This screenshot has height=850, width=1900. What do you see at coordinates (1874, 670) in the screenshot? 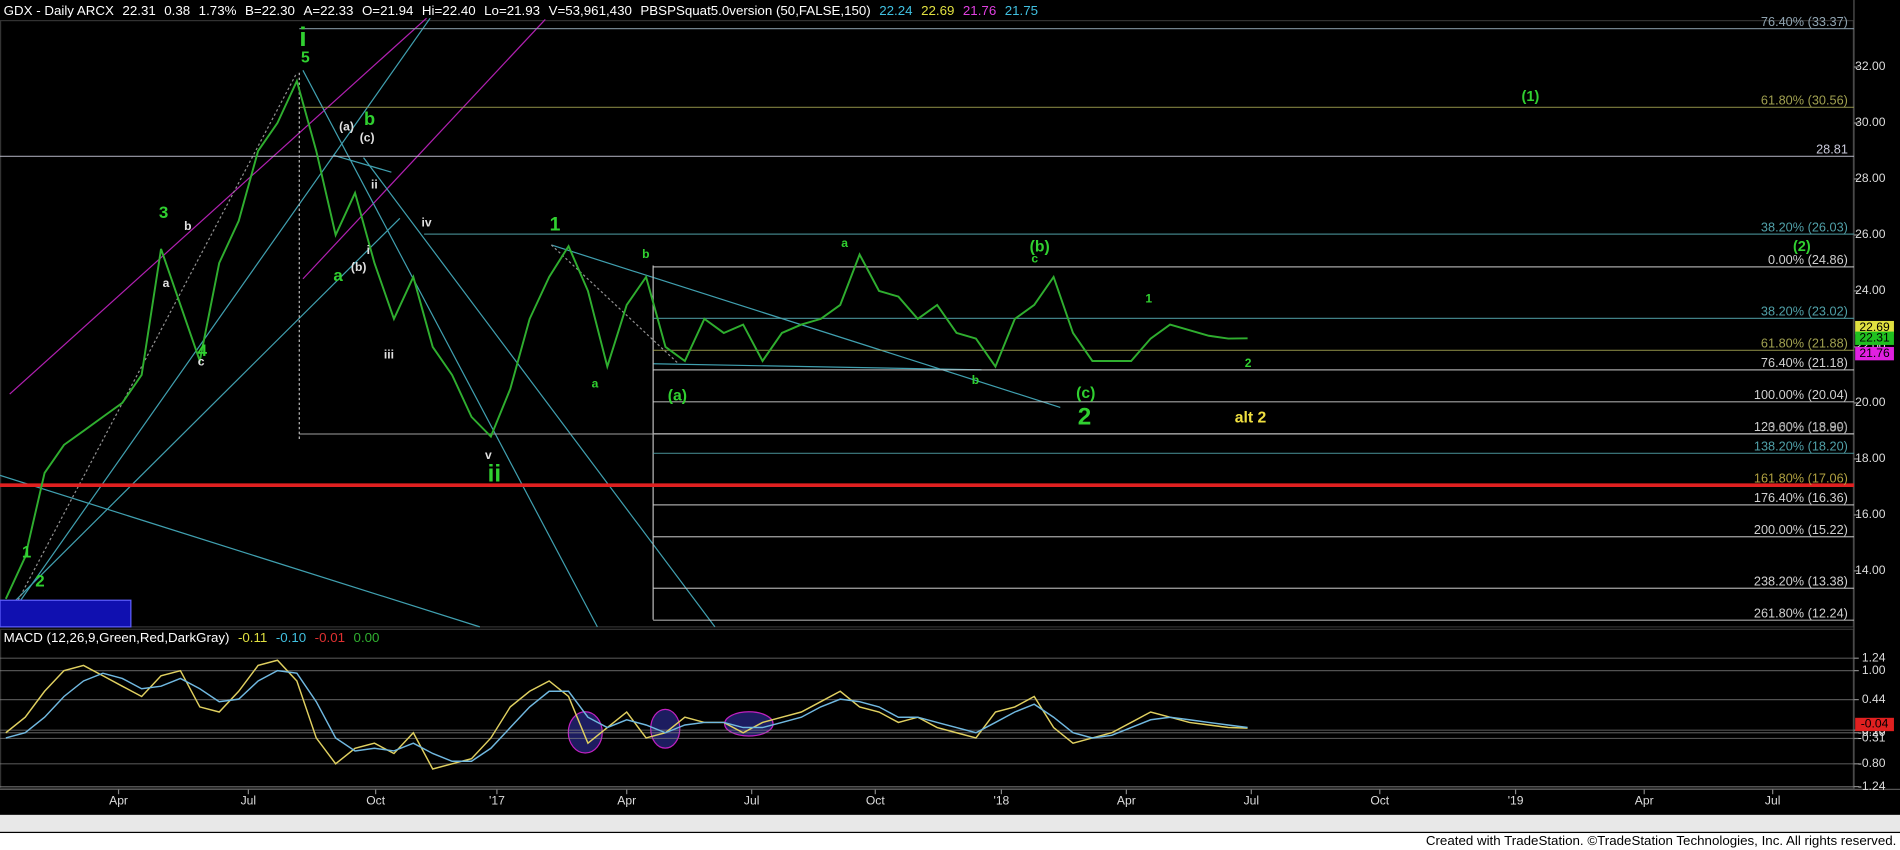
I see `y-tick-label: 1.00` at bounding box center [1874, 670].